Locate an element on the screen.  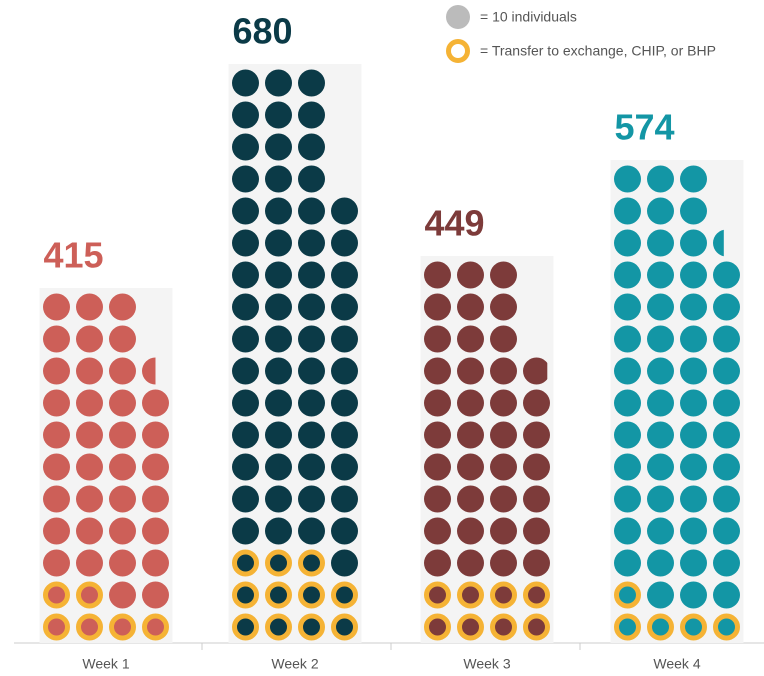
x-tick-label: Week 2 is located at coordinates (294, 664).